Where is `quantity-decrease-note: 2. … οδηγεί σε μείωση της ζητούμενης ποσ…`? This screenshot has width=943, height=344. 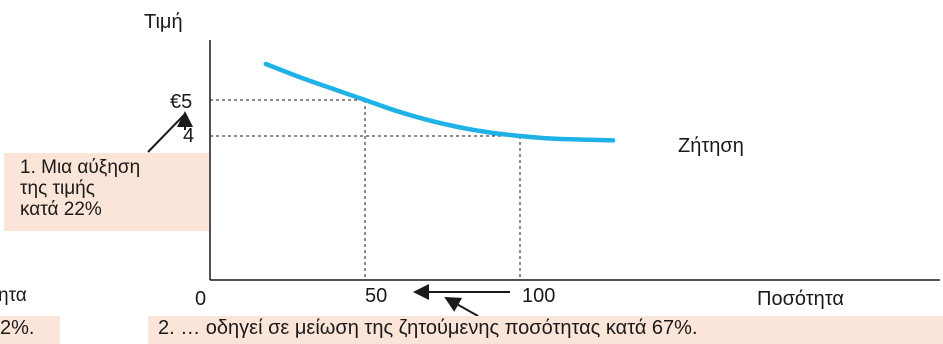
quantity-decrease-note: 2. … οδηγεί σε μείωση της ζητούμενης ποσ… is located at coordinates (545, 330).